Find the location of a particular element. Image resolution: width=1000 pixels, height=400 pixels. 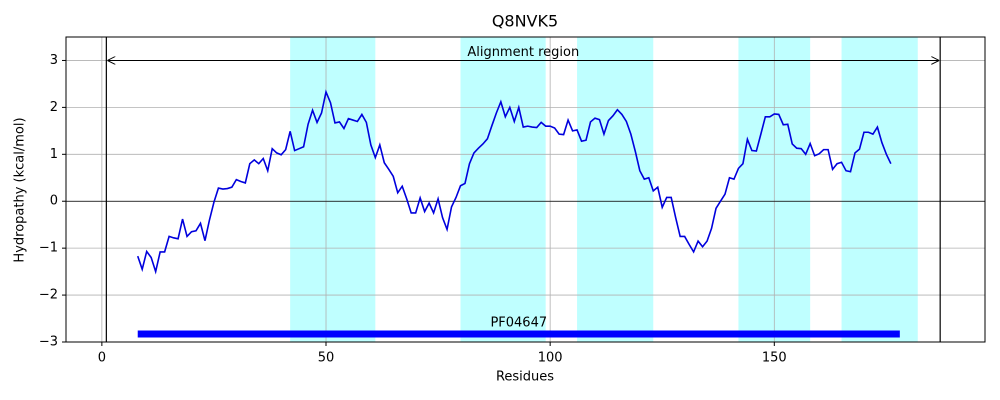

y-tick-label: −2 is located at coordinates (48, 295).